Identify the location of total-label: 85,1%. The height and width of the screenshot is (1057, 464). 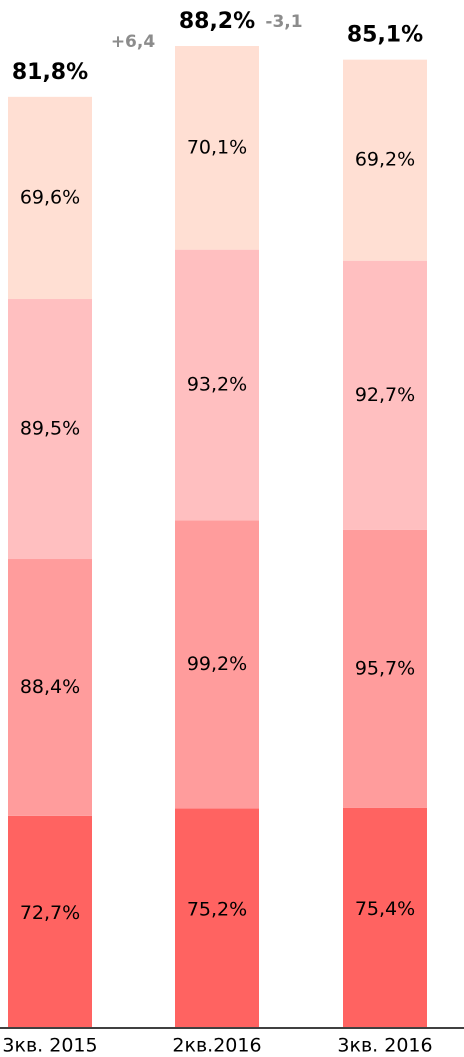
(385, 35).